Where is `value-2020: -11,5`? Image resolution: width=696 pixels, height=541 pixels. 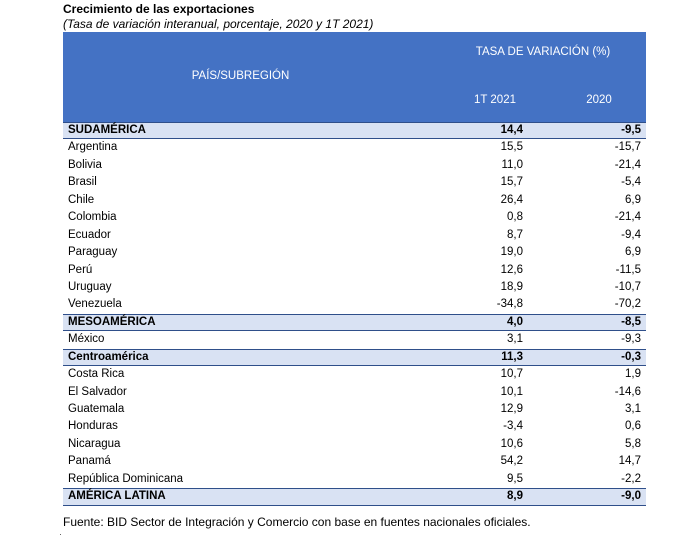 value-2020: -11,5 is located at coordinates (628, 269).